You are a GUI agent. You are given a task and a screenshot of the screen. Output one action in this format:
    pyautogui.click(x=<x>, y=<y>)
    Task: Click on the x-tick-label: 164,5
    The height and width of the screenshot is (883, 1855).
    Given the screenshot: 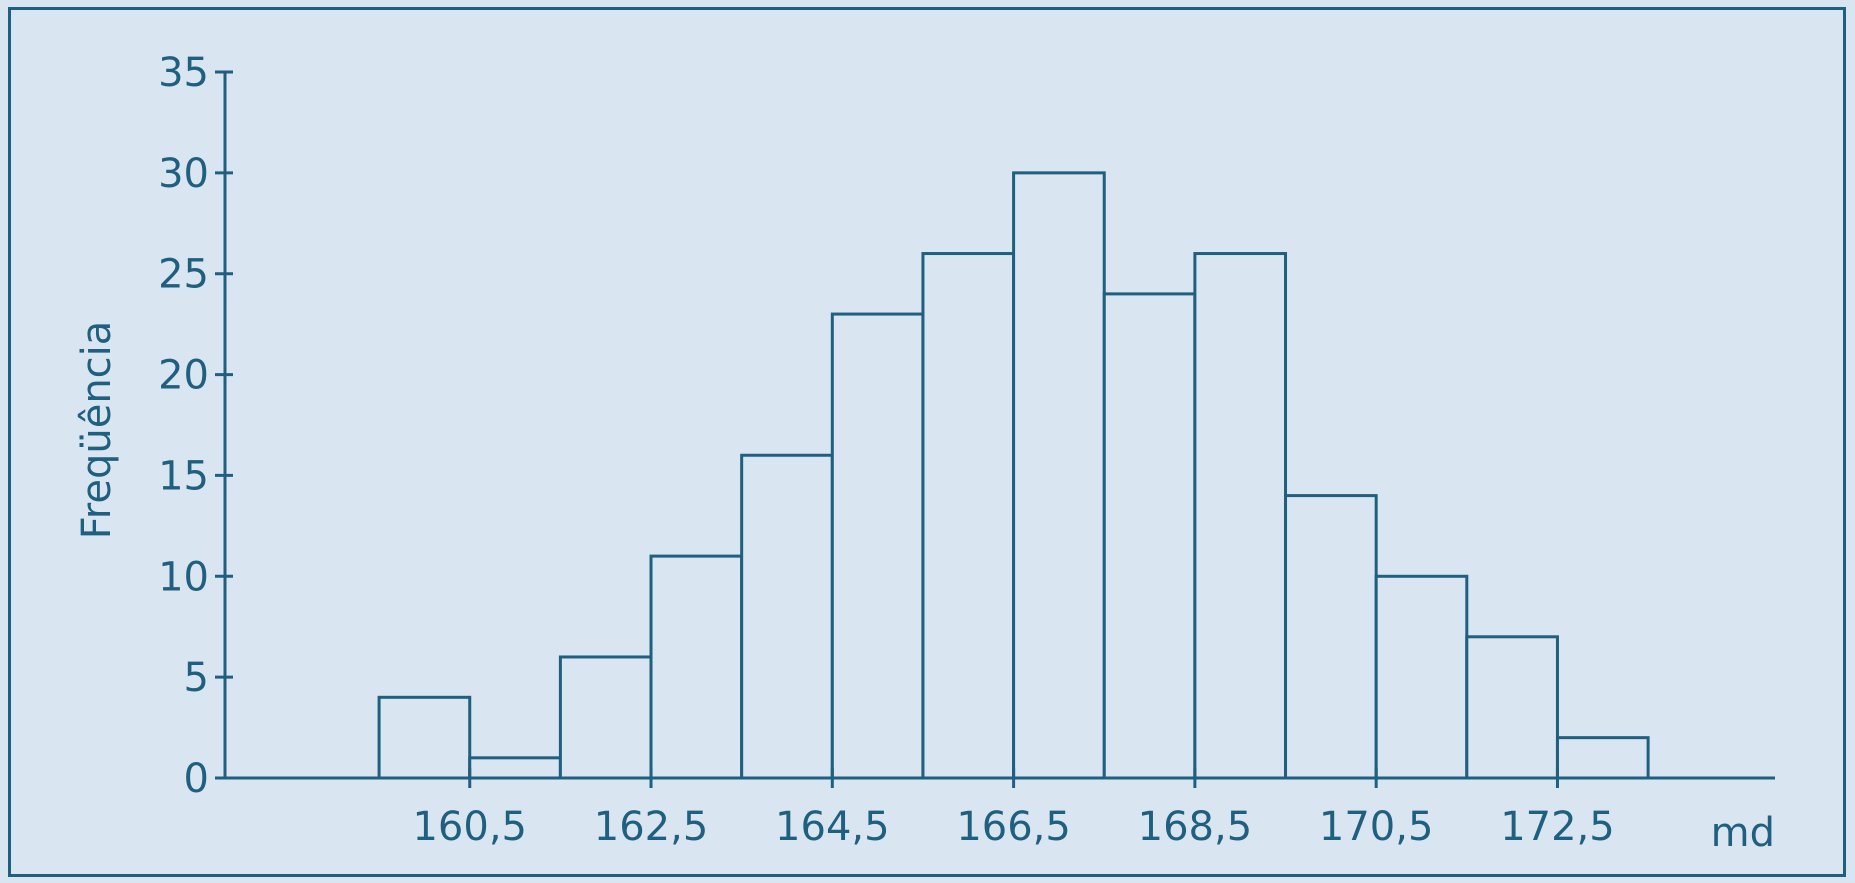 What is the action you would take?
    pyautogui.click(x=832, y=827)
    